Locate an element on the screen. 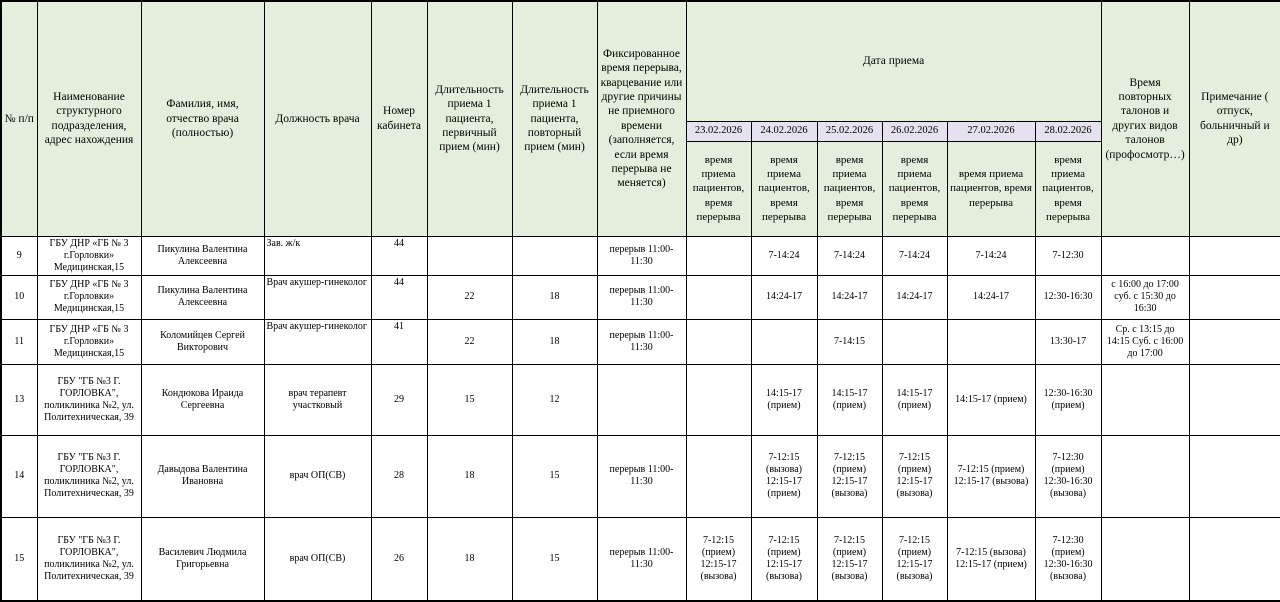  header-sub-0: время приема пациентов, время перерыва is located at coordinates (718, 188).